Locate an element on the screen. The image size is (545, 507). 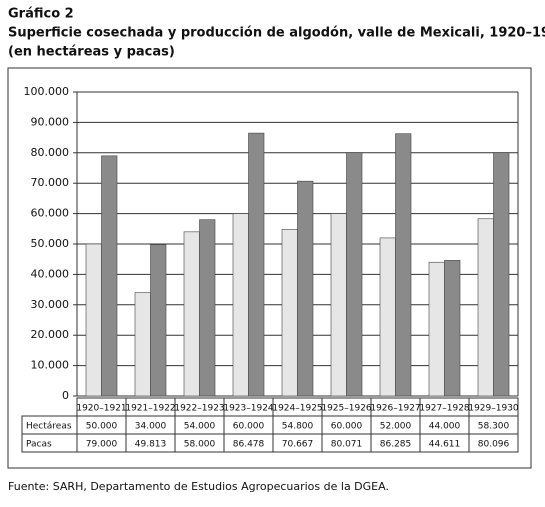
x-tick-label: 1922–1923 is located at coordinates (199, 409).